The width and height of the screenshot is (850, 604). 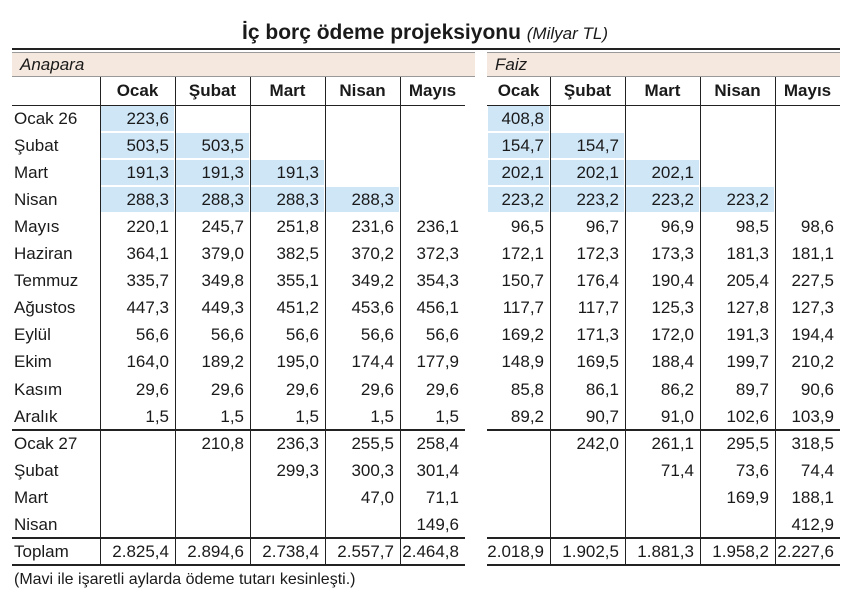 I want to click on cell: 299,3, so click(x=297, y=470).